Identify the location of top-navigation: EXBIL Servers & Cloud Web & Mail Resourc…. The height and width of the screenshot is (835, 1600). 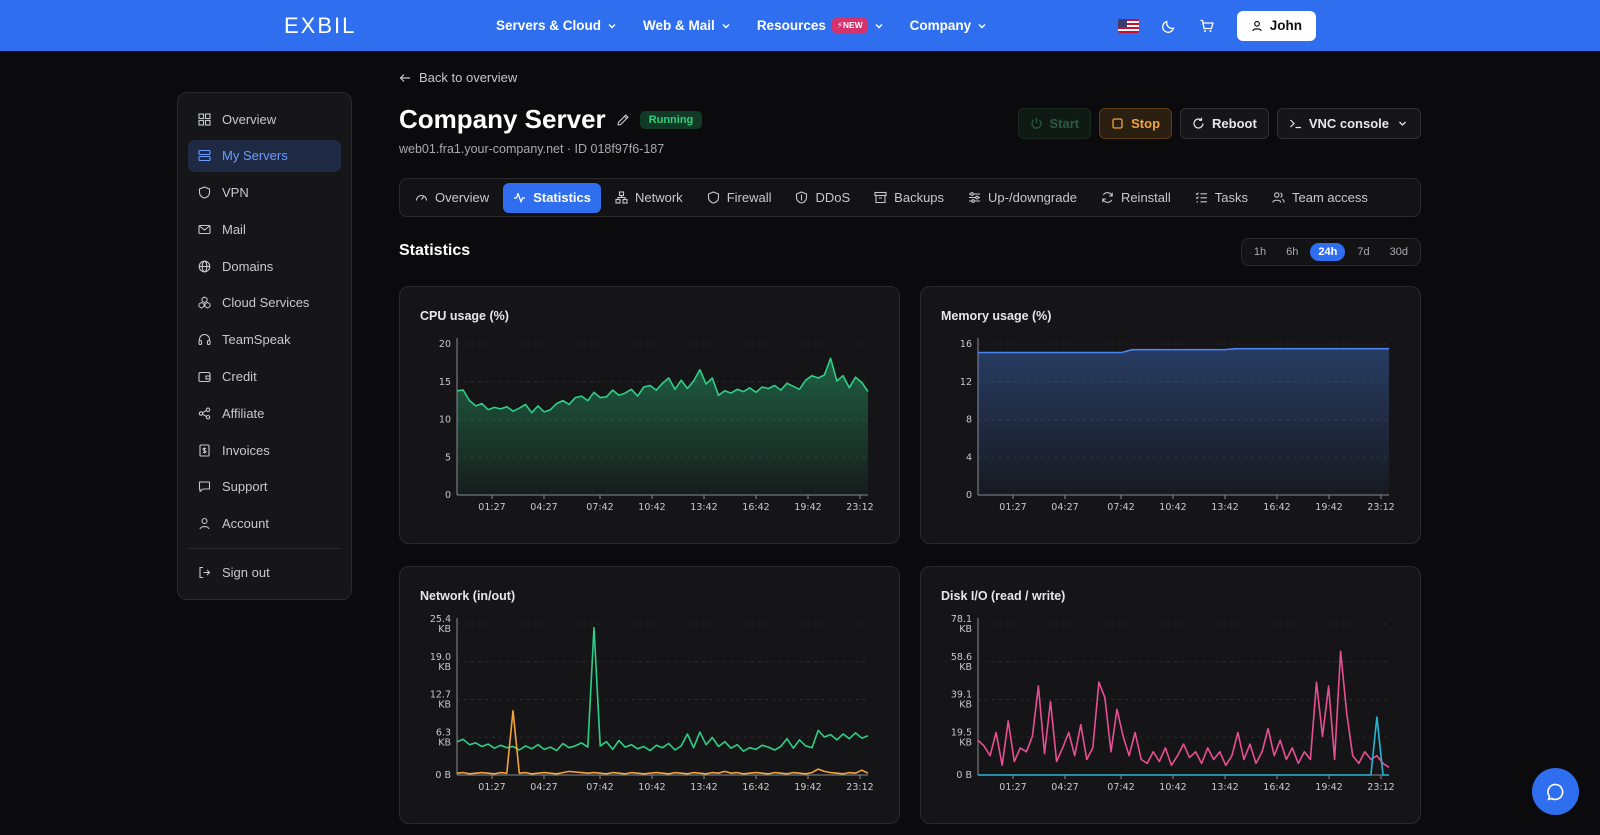
(800, 25).